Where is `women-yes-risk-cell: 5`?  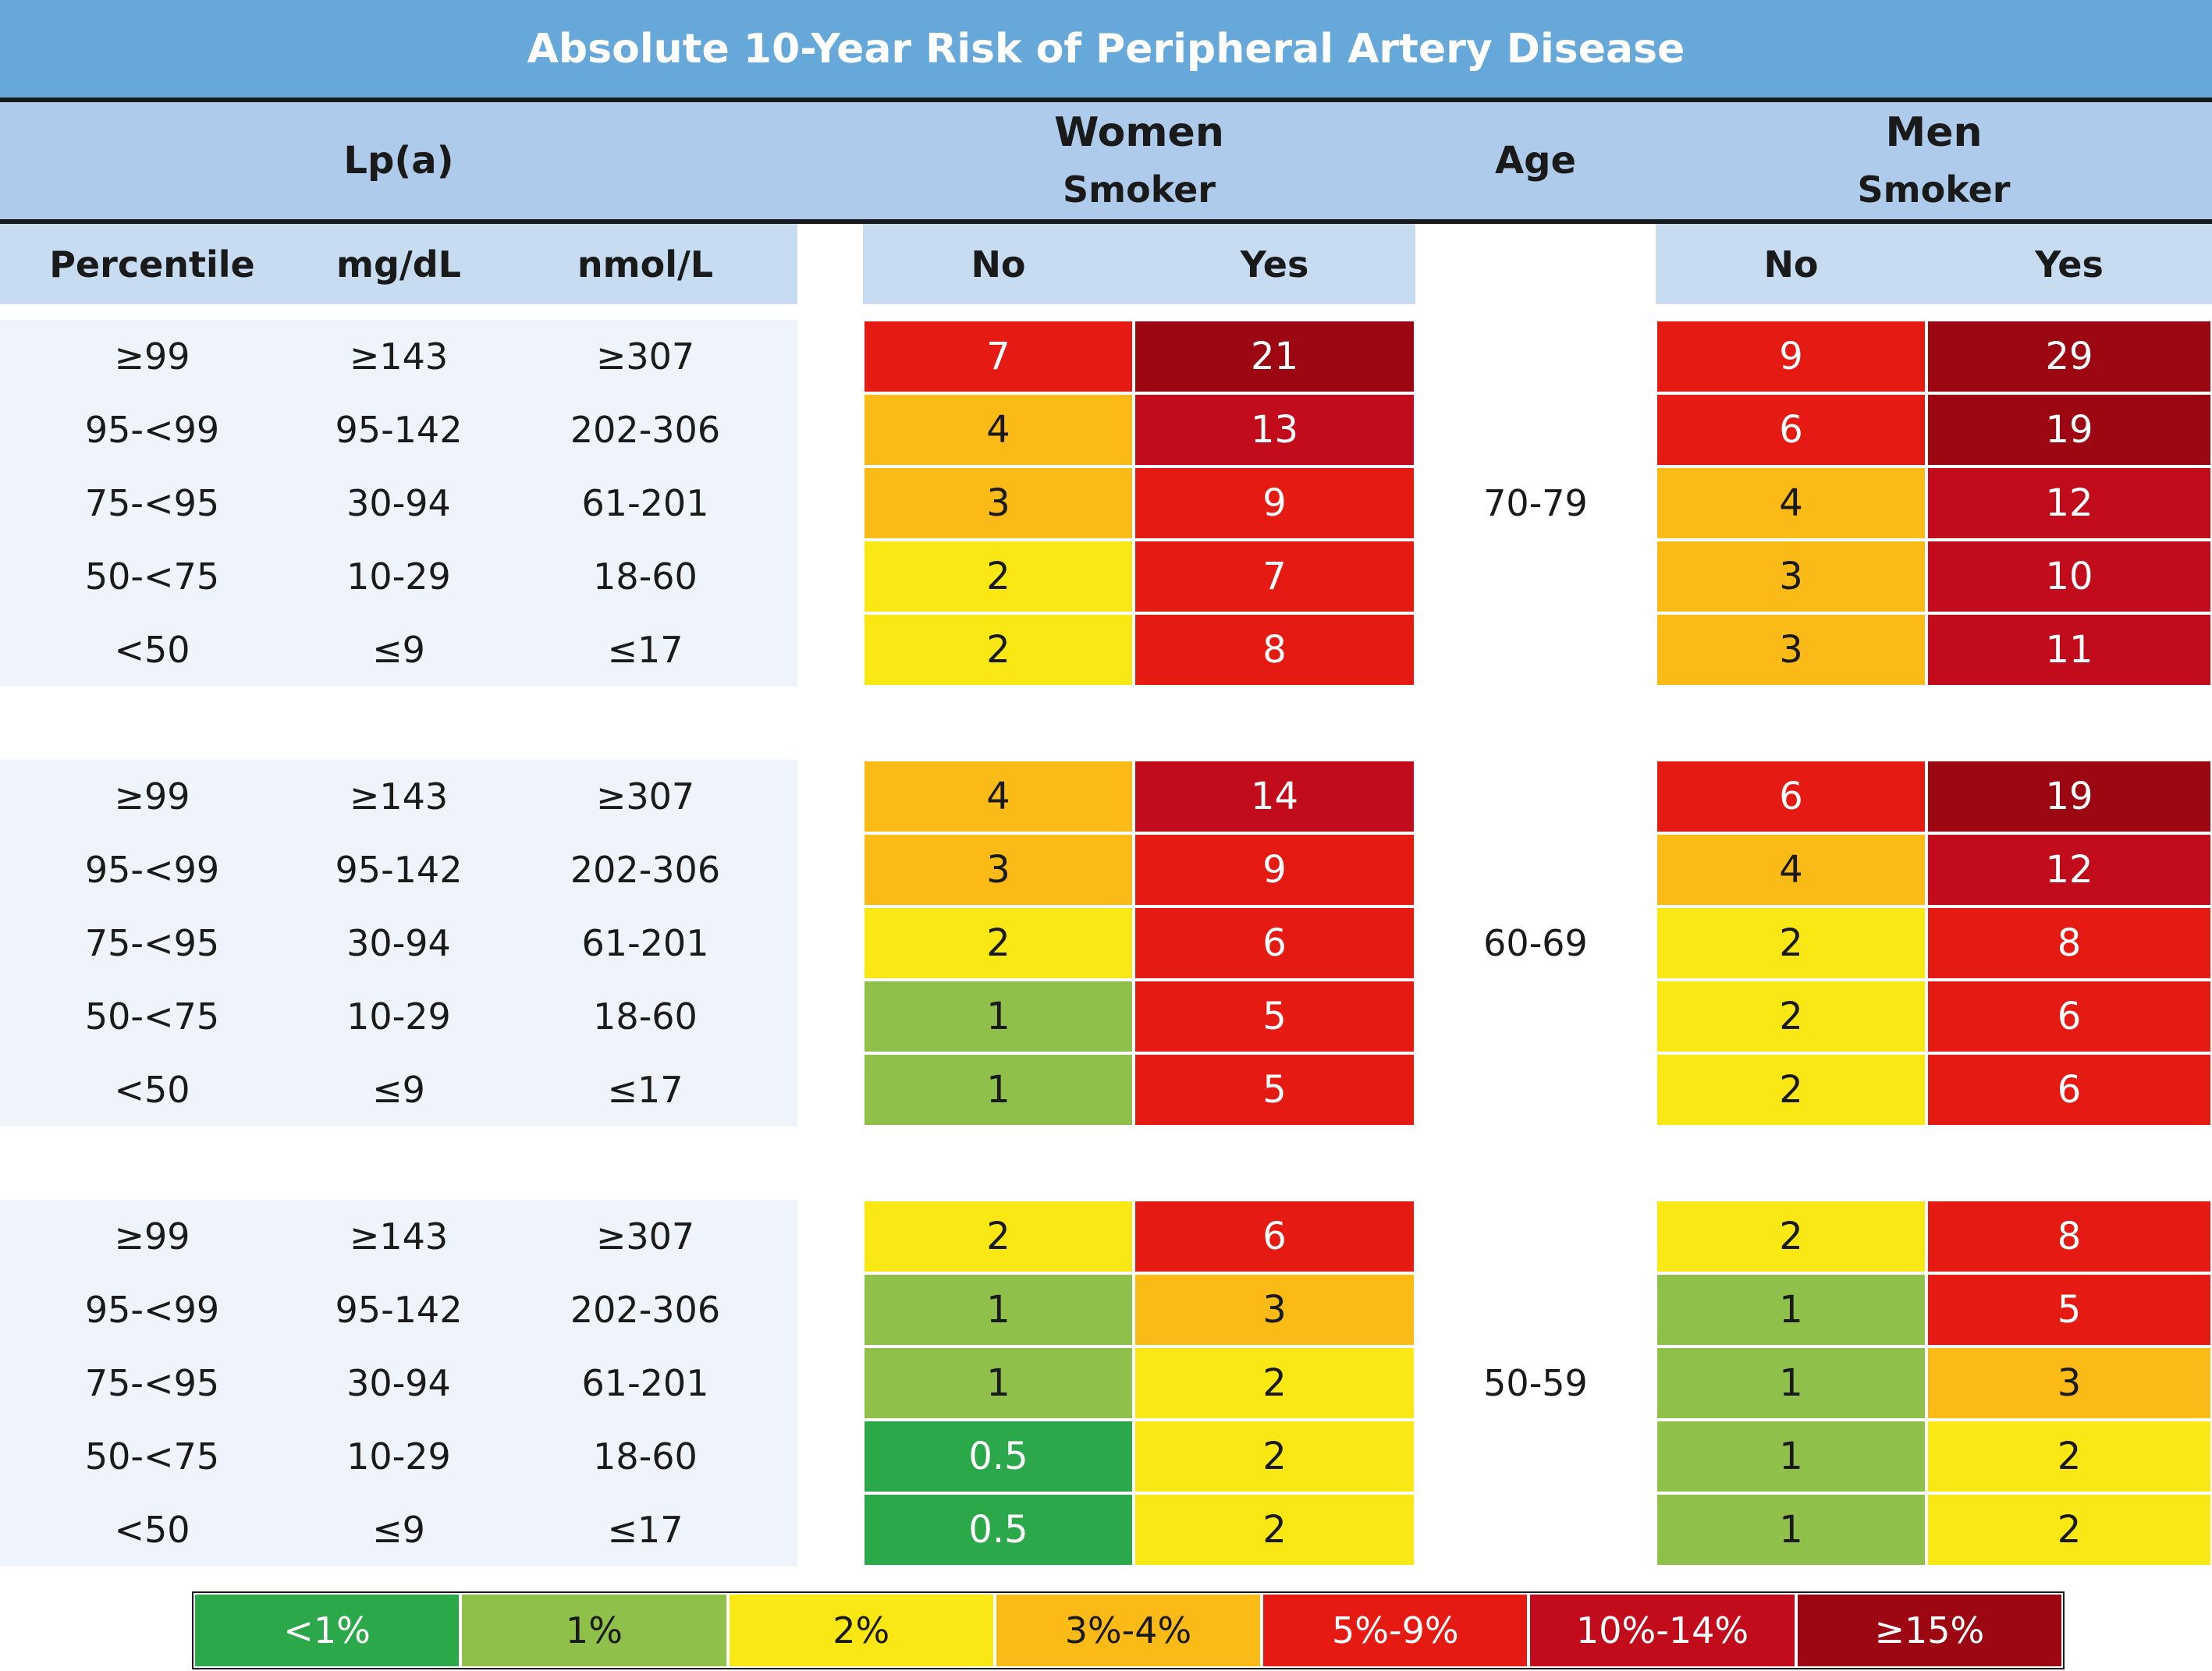
women-yes-risk-cell: 5 is located at coordinates (1274, 1017).